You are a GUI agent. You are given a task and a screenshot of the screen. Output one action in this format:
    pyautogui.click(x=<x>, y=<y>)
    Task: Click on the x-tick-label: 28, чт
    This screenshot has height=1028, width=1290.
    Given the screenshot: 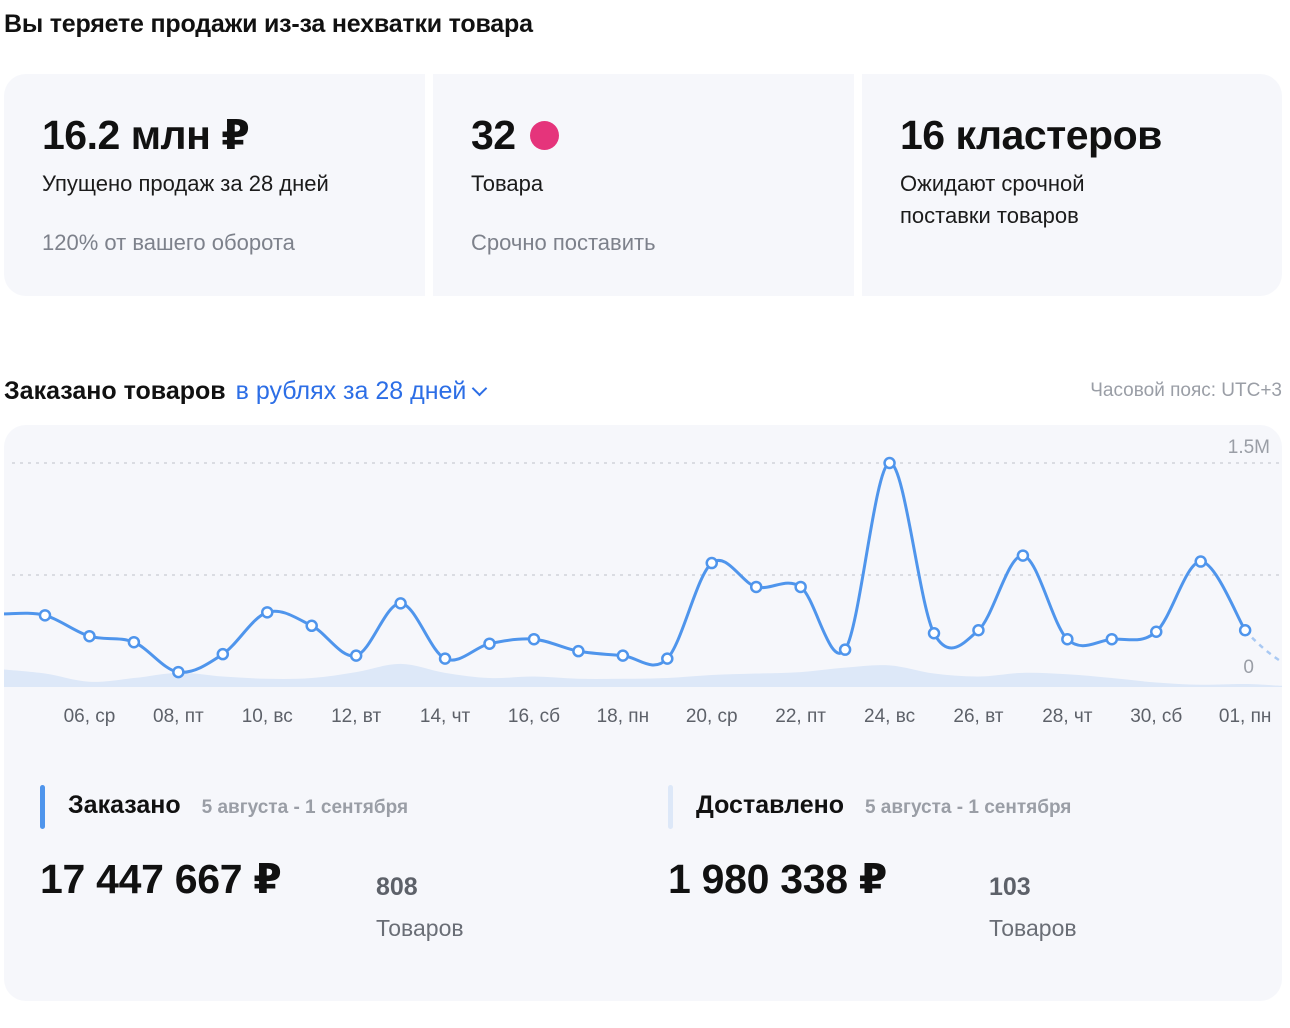 What is the action you would take?
    pyautogui.click(x=1067, y=716)
    